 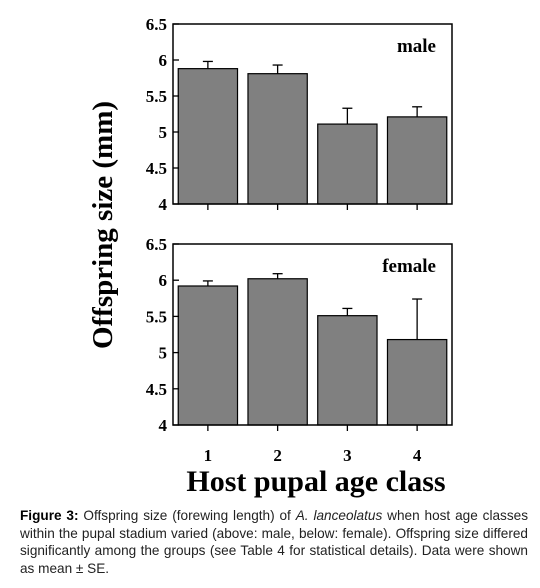 I want to click on caption-label: Figure 3:, so click(x=49, y=515).